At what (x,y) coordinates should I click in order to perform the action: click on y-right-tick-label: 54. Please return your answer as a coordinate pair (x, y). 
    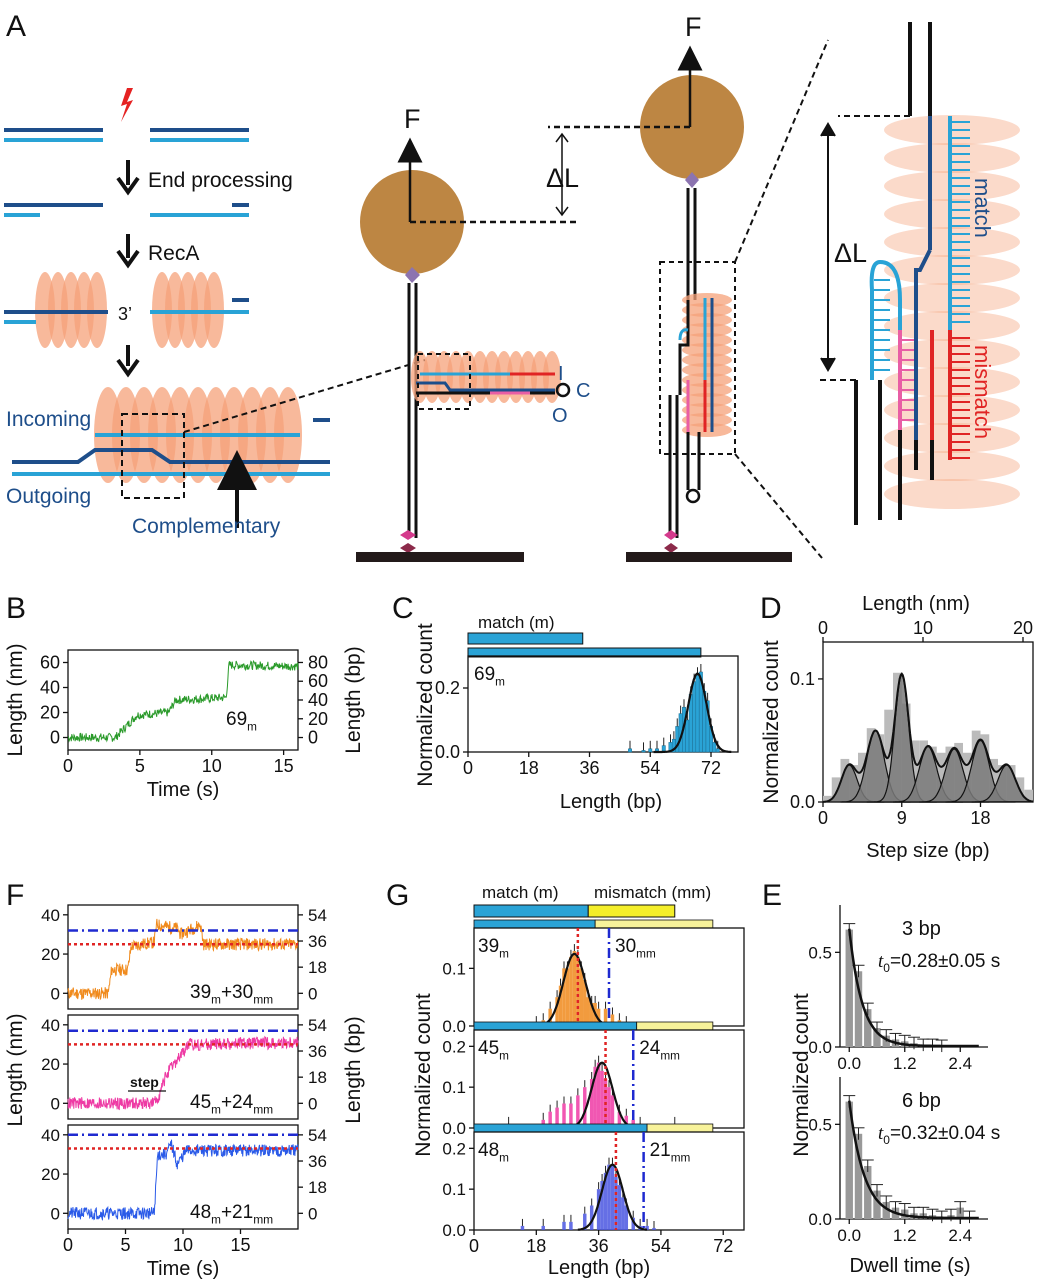
    Looking at the image, I should click on (317, 1025).